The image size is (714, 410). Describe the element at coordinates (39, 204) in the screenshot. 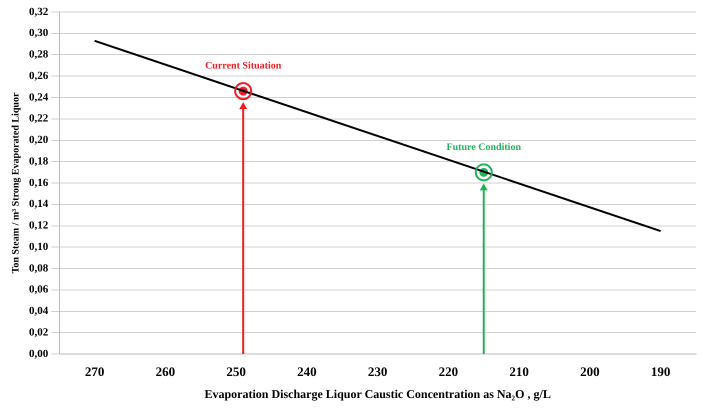

I see `y-tick-label: 0,14` at that location.